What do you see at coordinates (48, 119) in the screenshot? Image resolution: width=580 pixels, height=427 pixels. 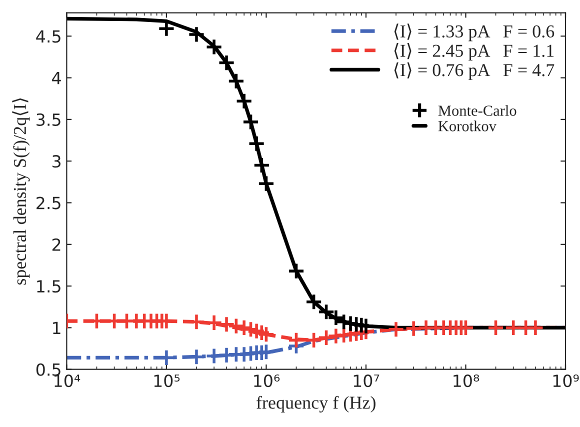 I see `y-tick-label: 3.5` at bounding box center [48, 119].